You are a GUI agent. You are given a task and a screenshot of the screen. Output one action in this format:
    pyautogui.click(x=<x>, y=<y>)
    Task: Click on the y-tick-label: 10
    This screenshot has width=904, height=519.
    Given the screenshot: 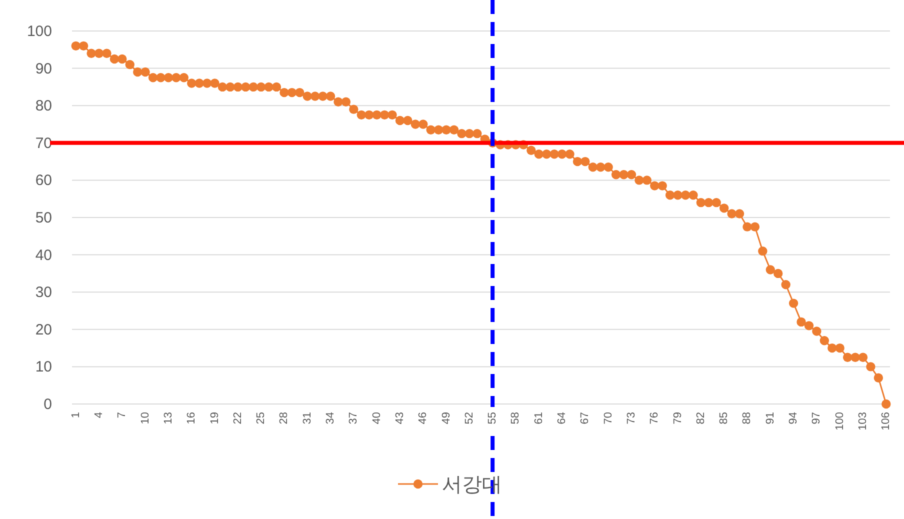 What is the action you would take?
    pyautogui.click(x=43, y=367)
    